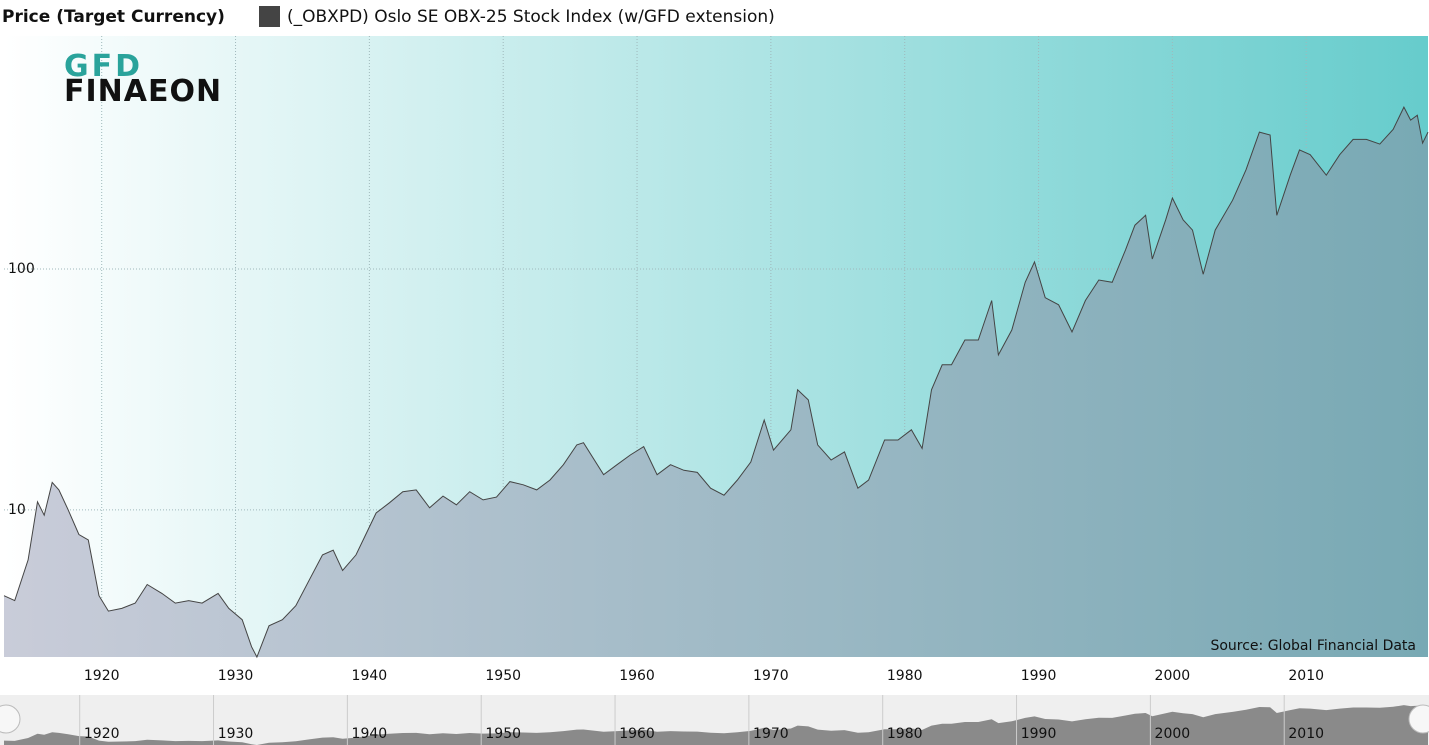  Describe the element at coordinates (1306, 734) in the screenshot. I see `navigator-label: 2010` at that location.